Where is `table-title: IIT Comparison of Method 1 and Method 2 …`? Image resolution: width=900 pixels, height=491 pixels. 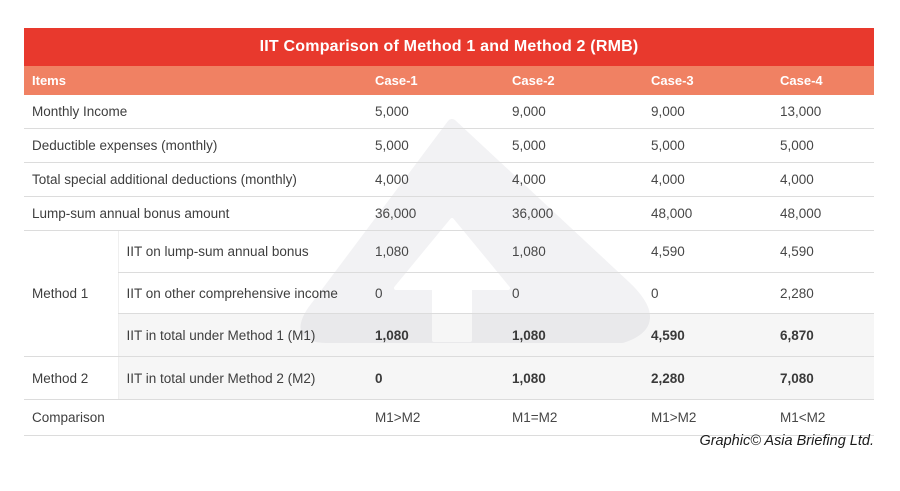 table-title: IIT Comparison of Method 1 and Method 2 … is located at coordinates (449, 47).